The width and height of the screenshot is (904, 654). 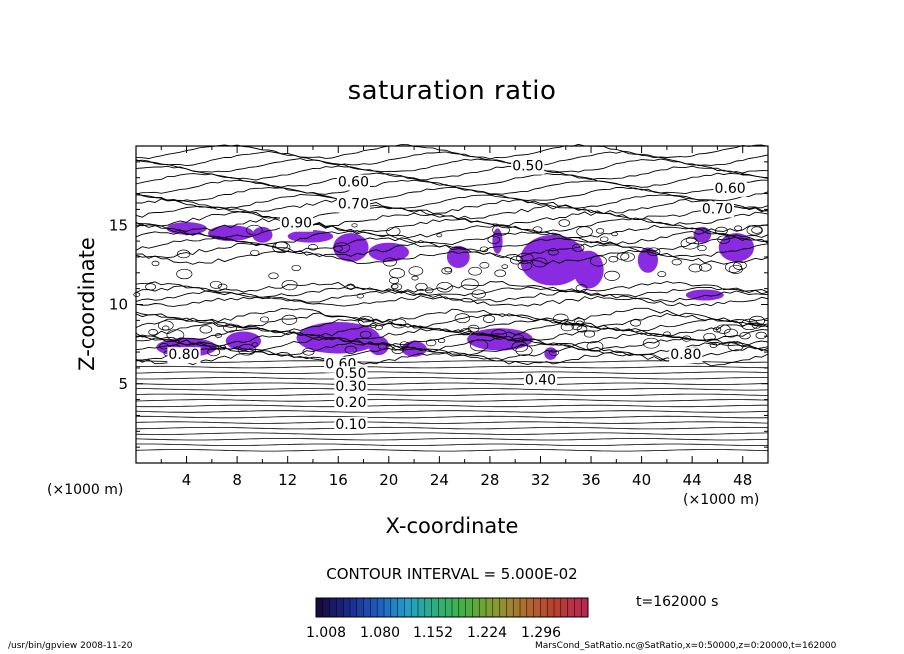 What do you see at coordinates (118, 225) in the screenshot?
I see `y-tick-label: 15` at bounding box center [118, 225].